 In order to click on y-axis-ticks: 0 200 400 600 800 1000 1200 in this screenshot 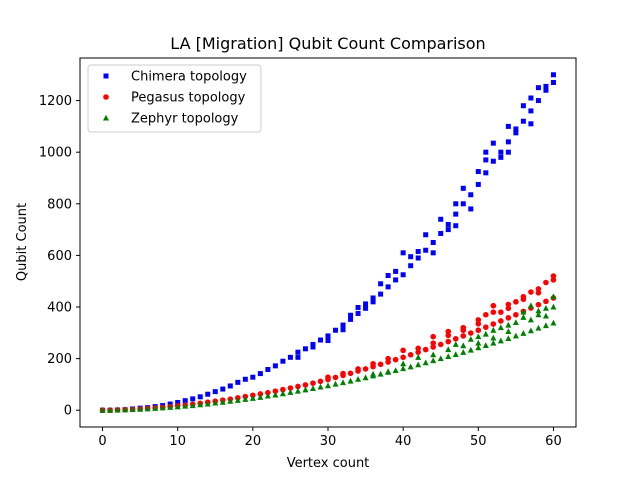, I will do `click(59, 256)`.